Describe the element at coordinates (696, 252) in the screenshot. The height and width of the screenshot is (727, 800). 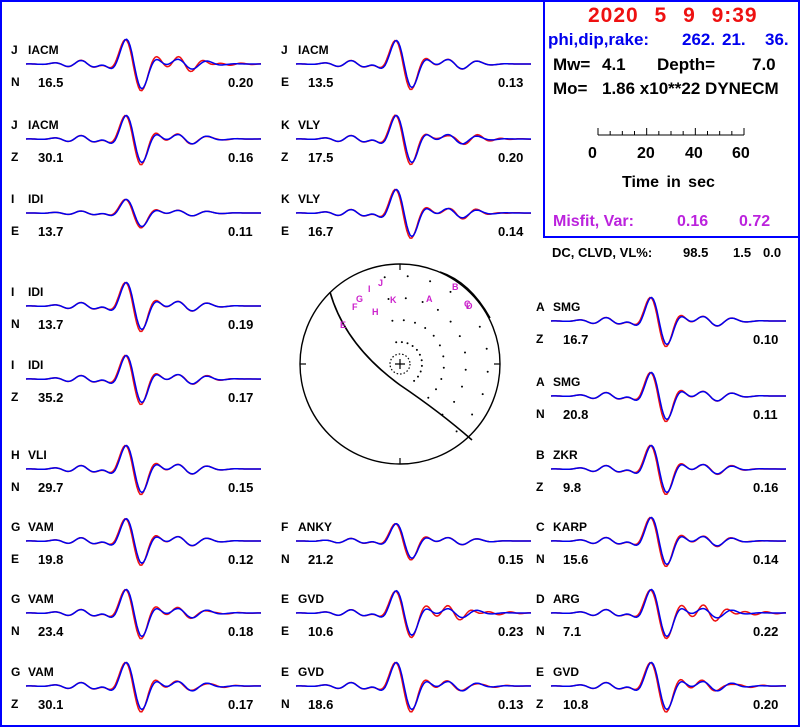
I see `dc-value: 98.5` at that location.